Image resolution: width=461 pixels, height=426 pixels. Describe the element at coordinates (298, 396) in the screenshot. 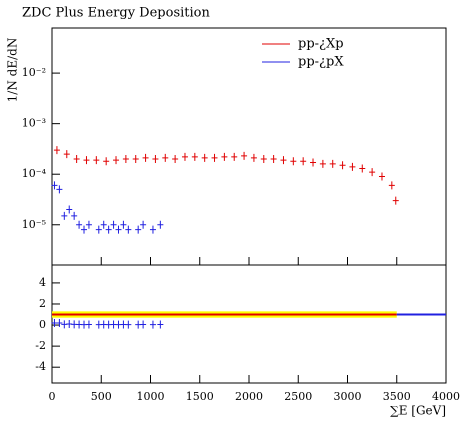

I see `x-tick-label: 2500` at that location.